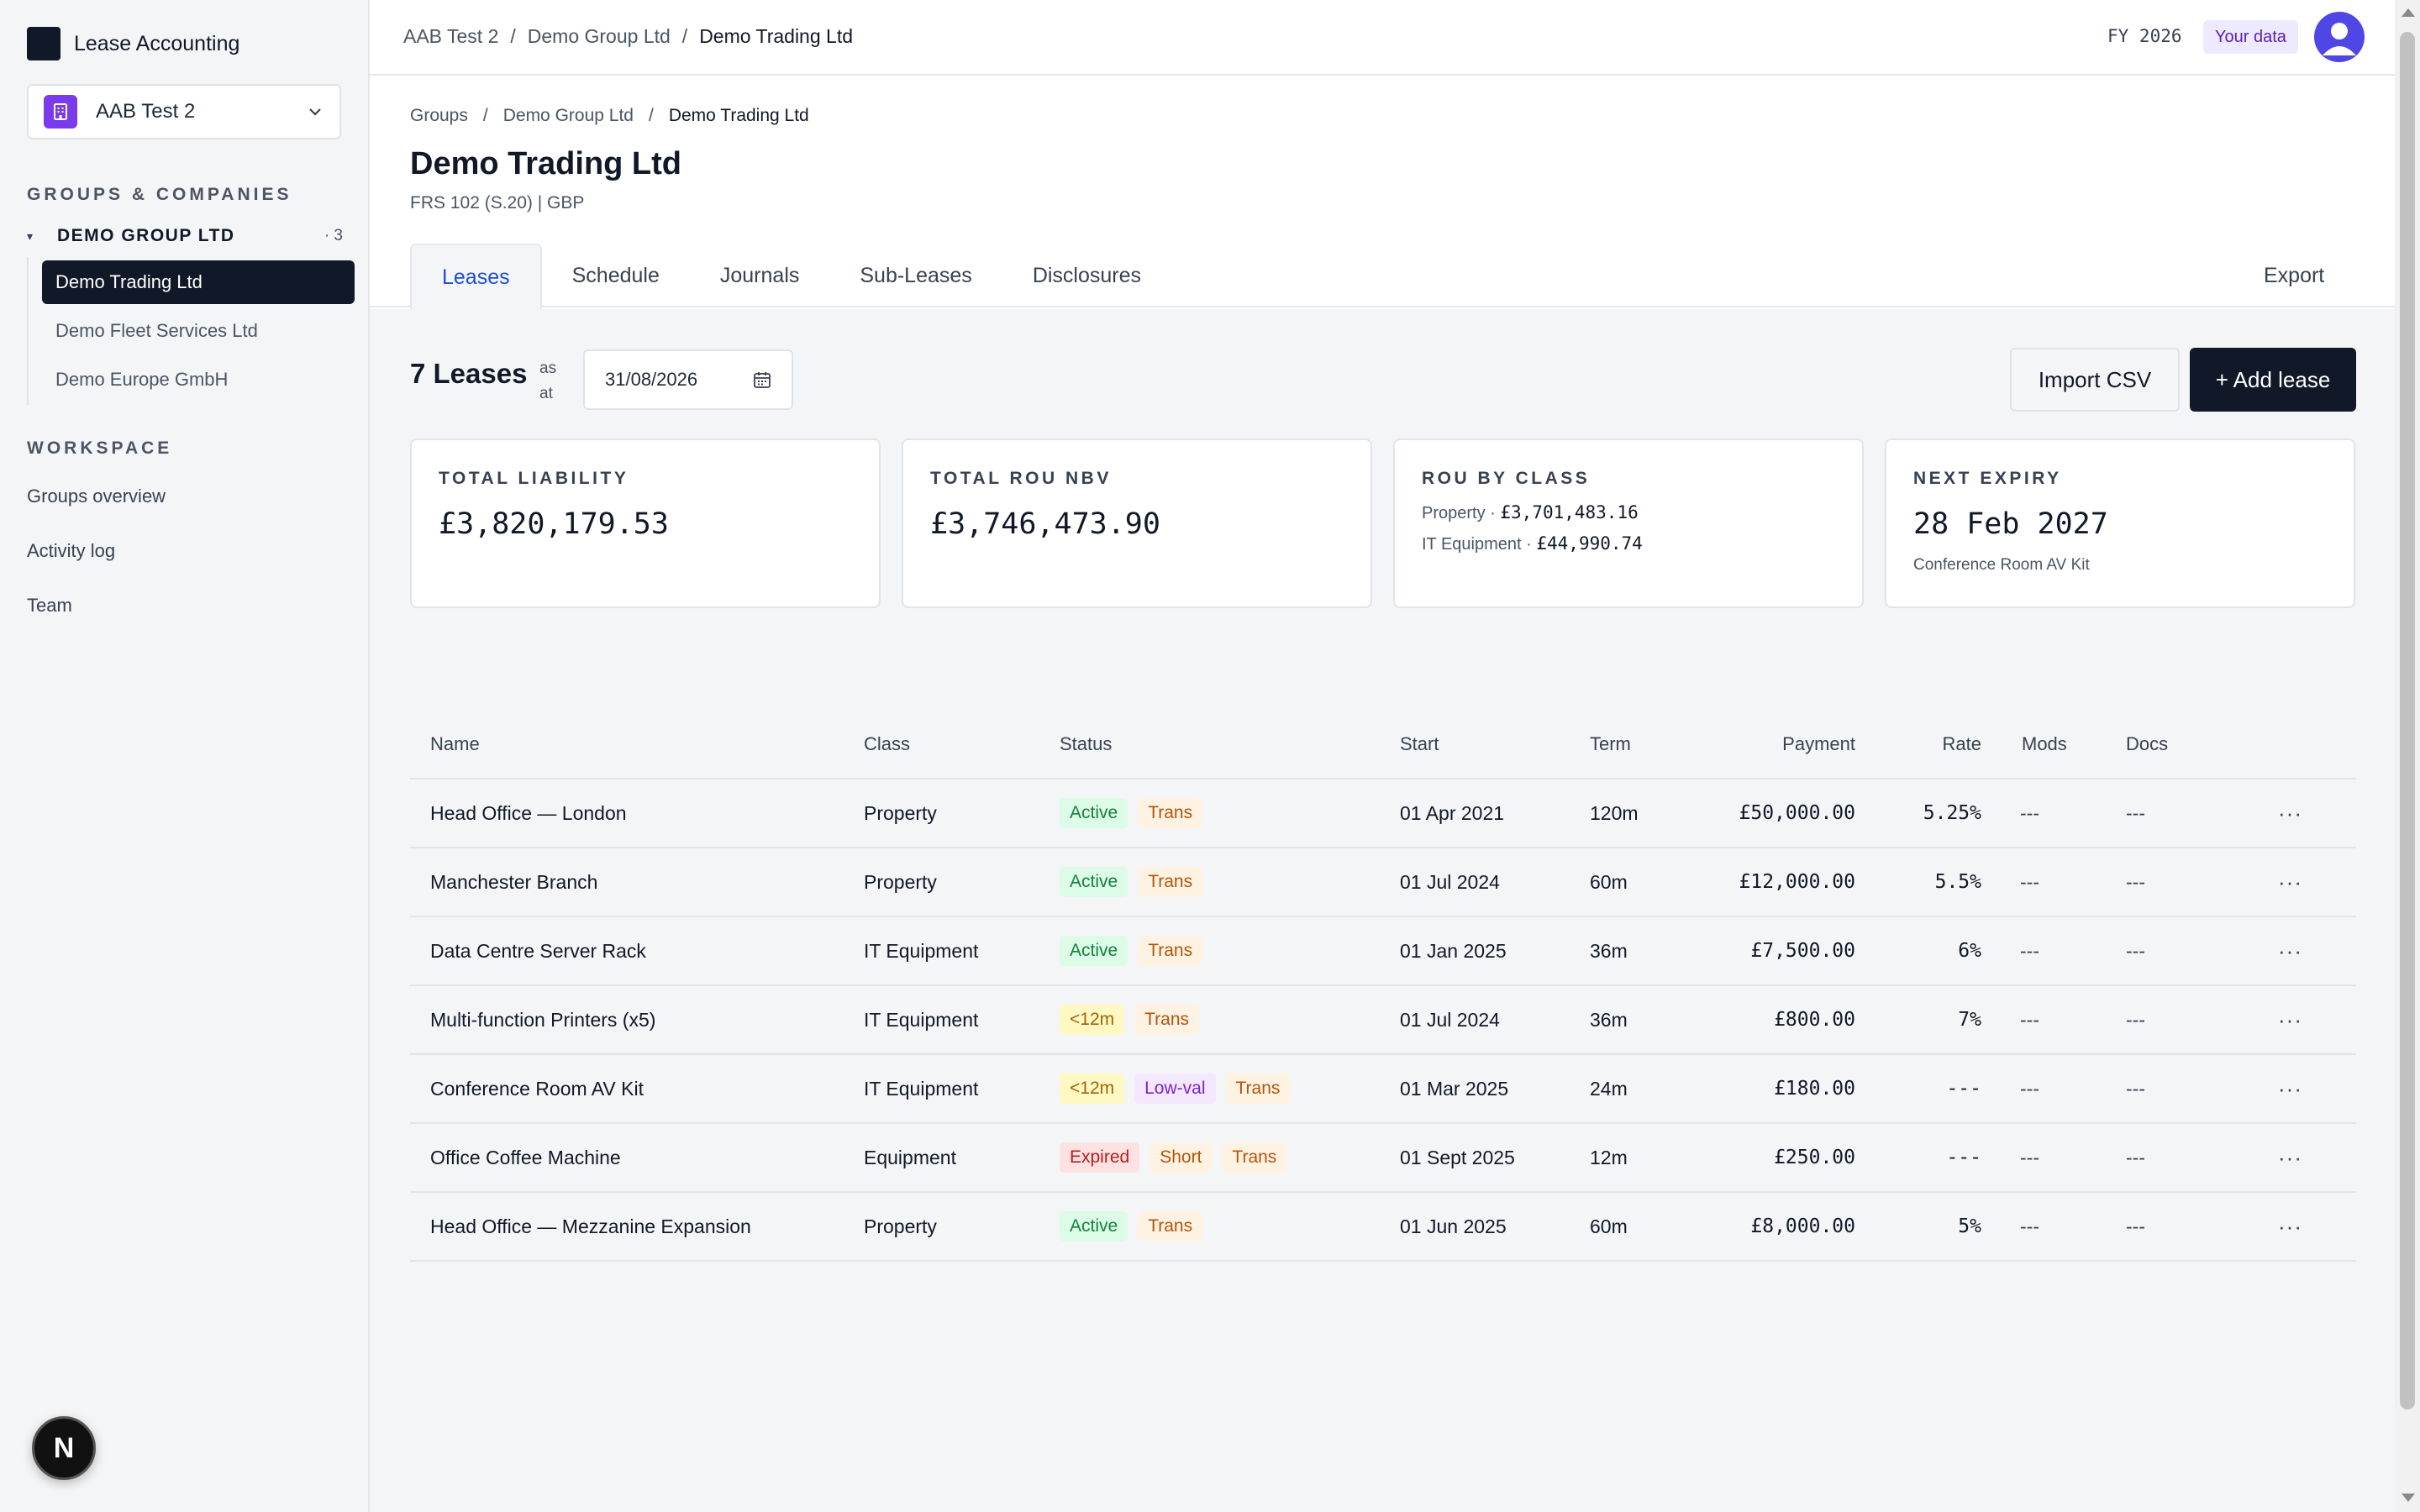 The width and height of the screenshot is (2420, 1512). Describe the element at coordinates (1087, 275) in the screenshot. I see `tab-disclosures: Disclosures` at that location.